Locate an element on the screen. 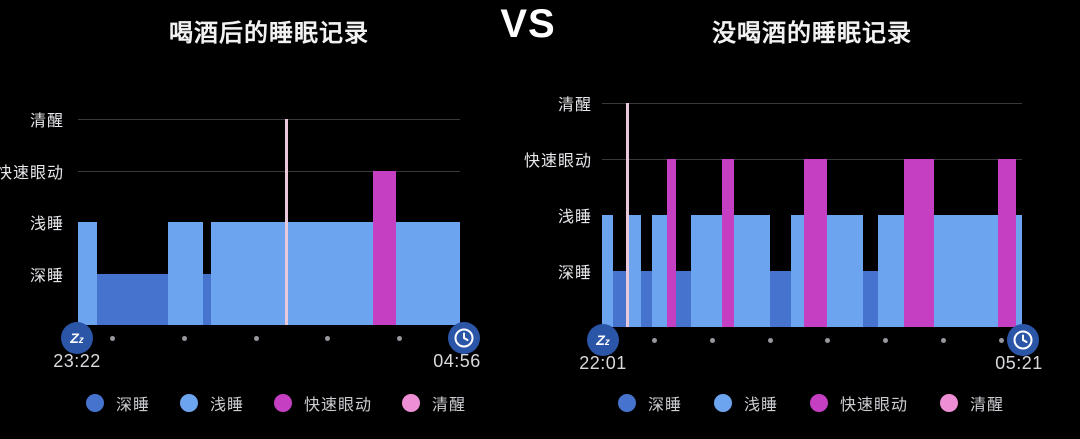 The width and height of the screenshot is (1080, 439). left-end-time: 04:56 is located at coordinates (457, 361).